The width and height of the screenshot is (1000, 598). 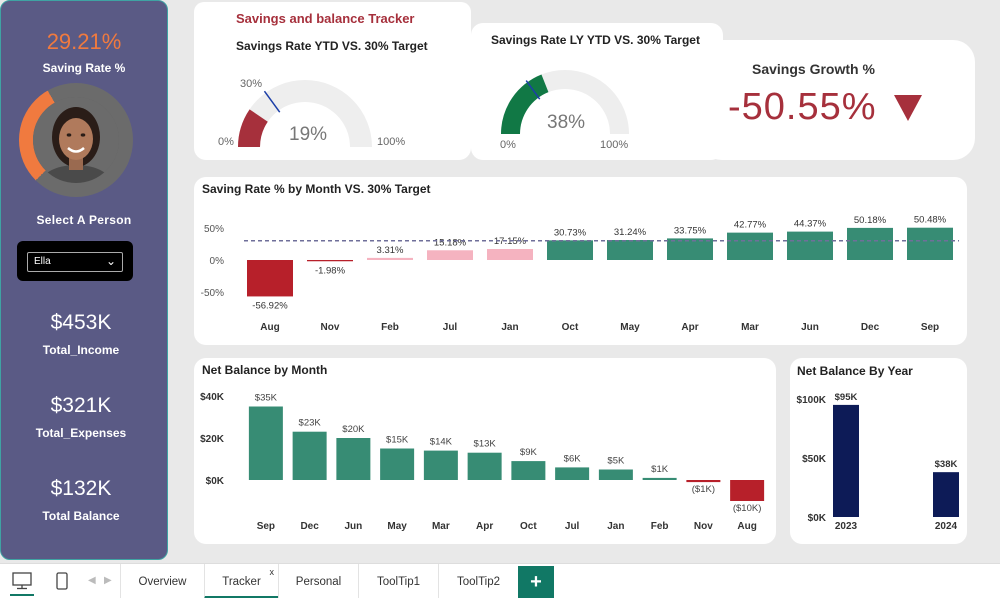 I want to click on bar-data-label: $14K, so click(x=441, y=442).